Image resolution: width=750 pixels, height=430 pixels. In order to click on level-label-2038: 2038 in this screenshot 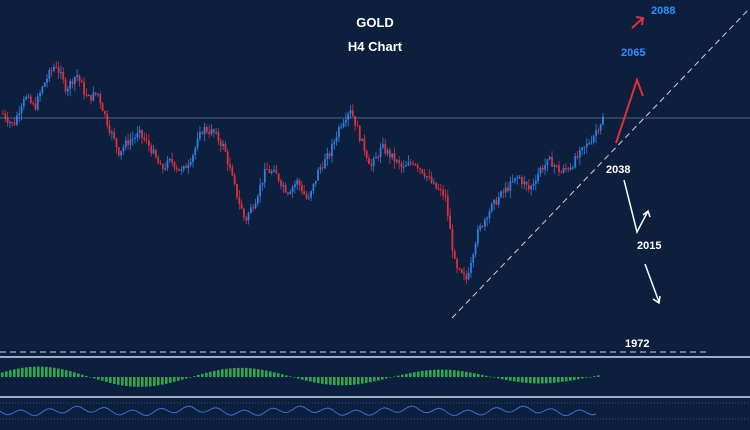, I will do `click(618, 170)`.